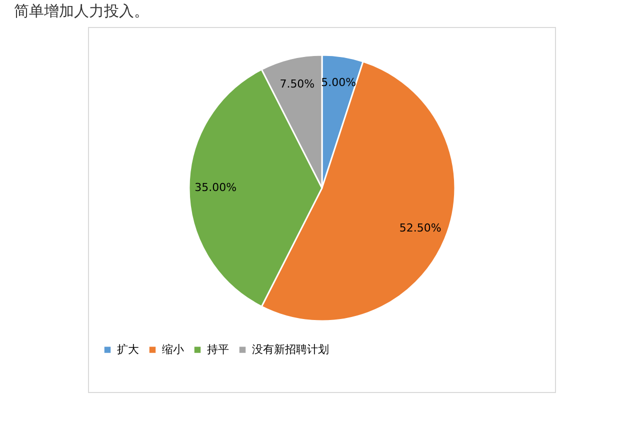 The height and width of the screenshot is (422, 639). What do you see at coordinates (128, 349) in the screenshot?
I see `legend-label: 扩大` at bounding box center [128, 349].